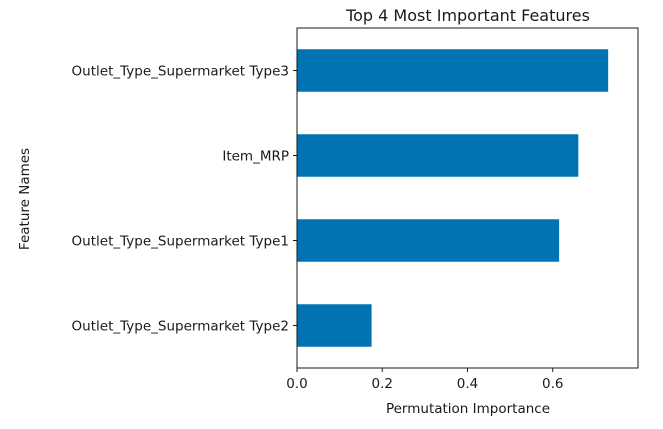  What do you see at coordinates (552, 384) in the screenshot?
I see `x-tick-label: 0.6` at bounding box center [552, 384].